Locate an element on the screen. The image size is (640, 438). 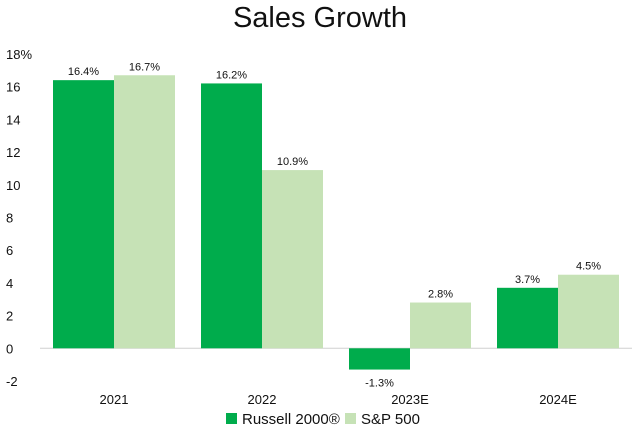
bar-russell-2023E is located at coordinates (379, 359).